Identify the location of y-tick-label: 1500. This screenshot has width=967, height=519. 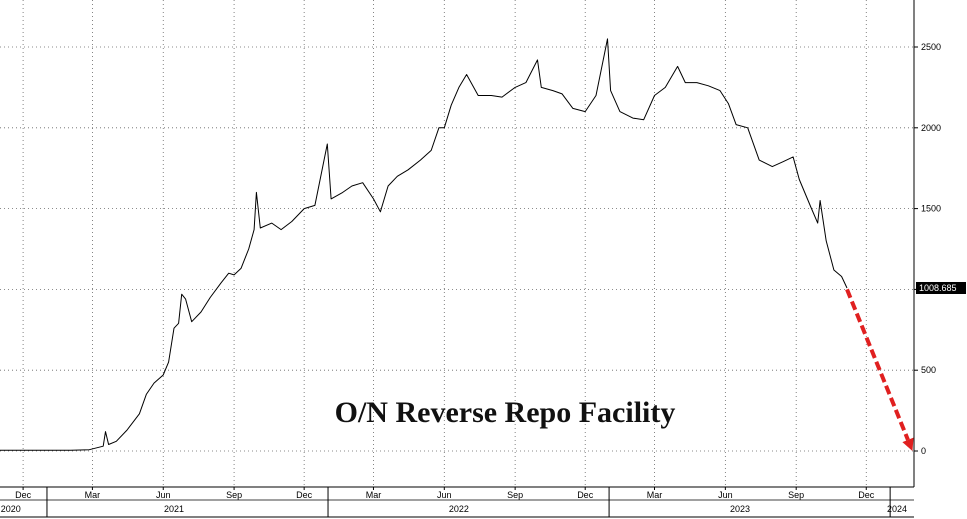
(931, 209).